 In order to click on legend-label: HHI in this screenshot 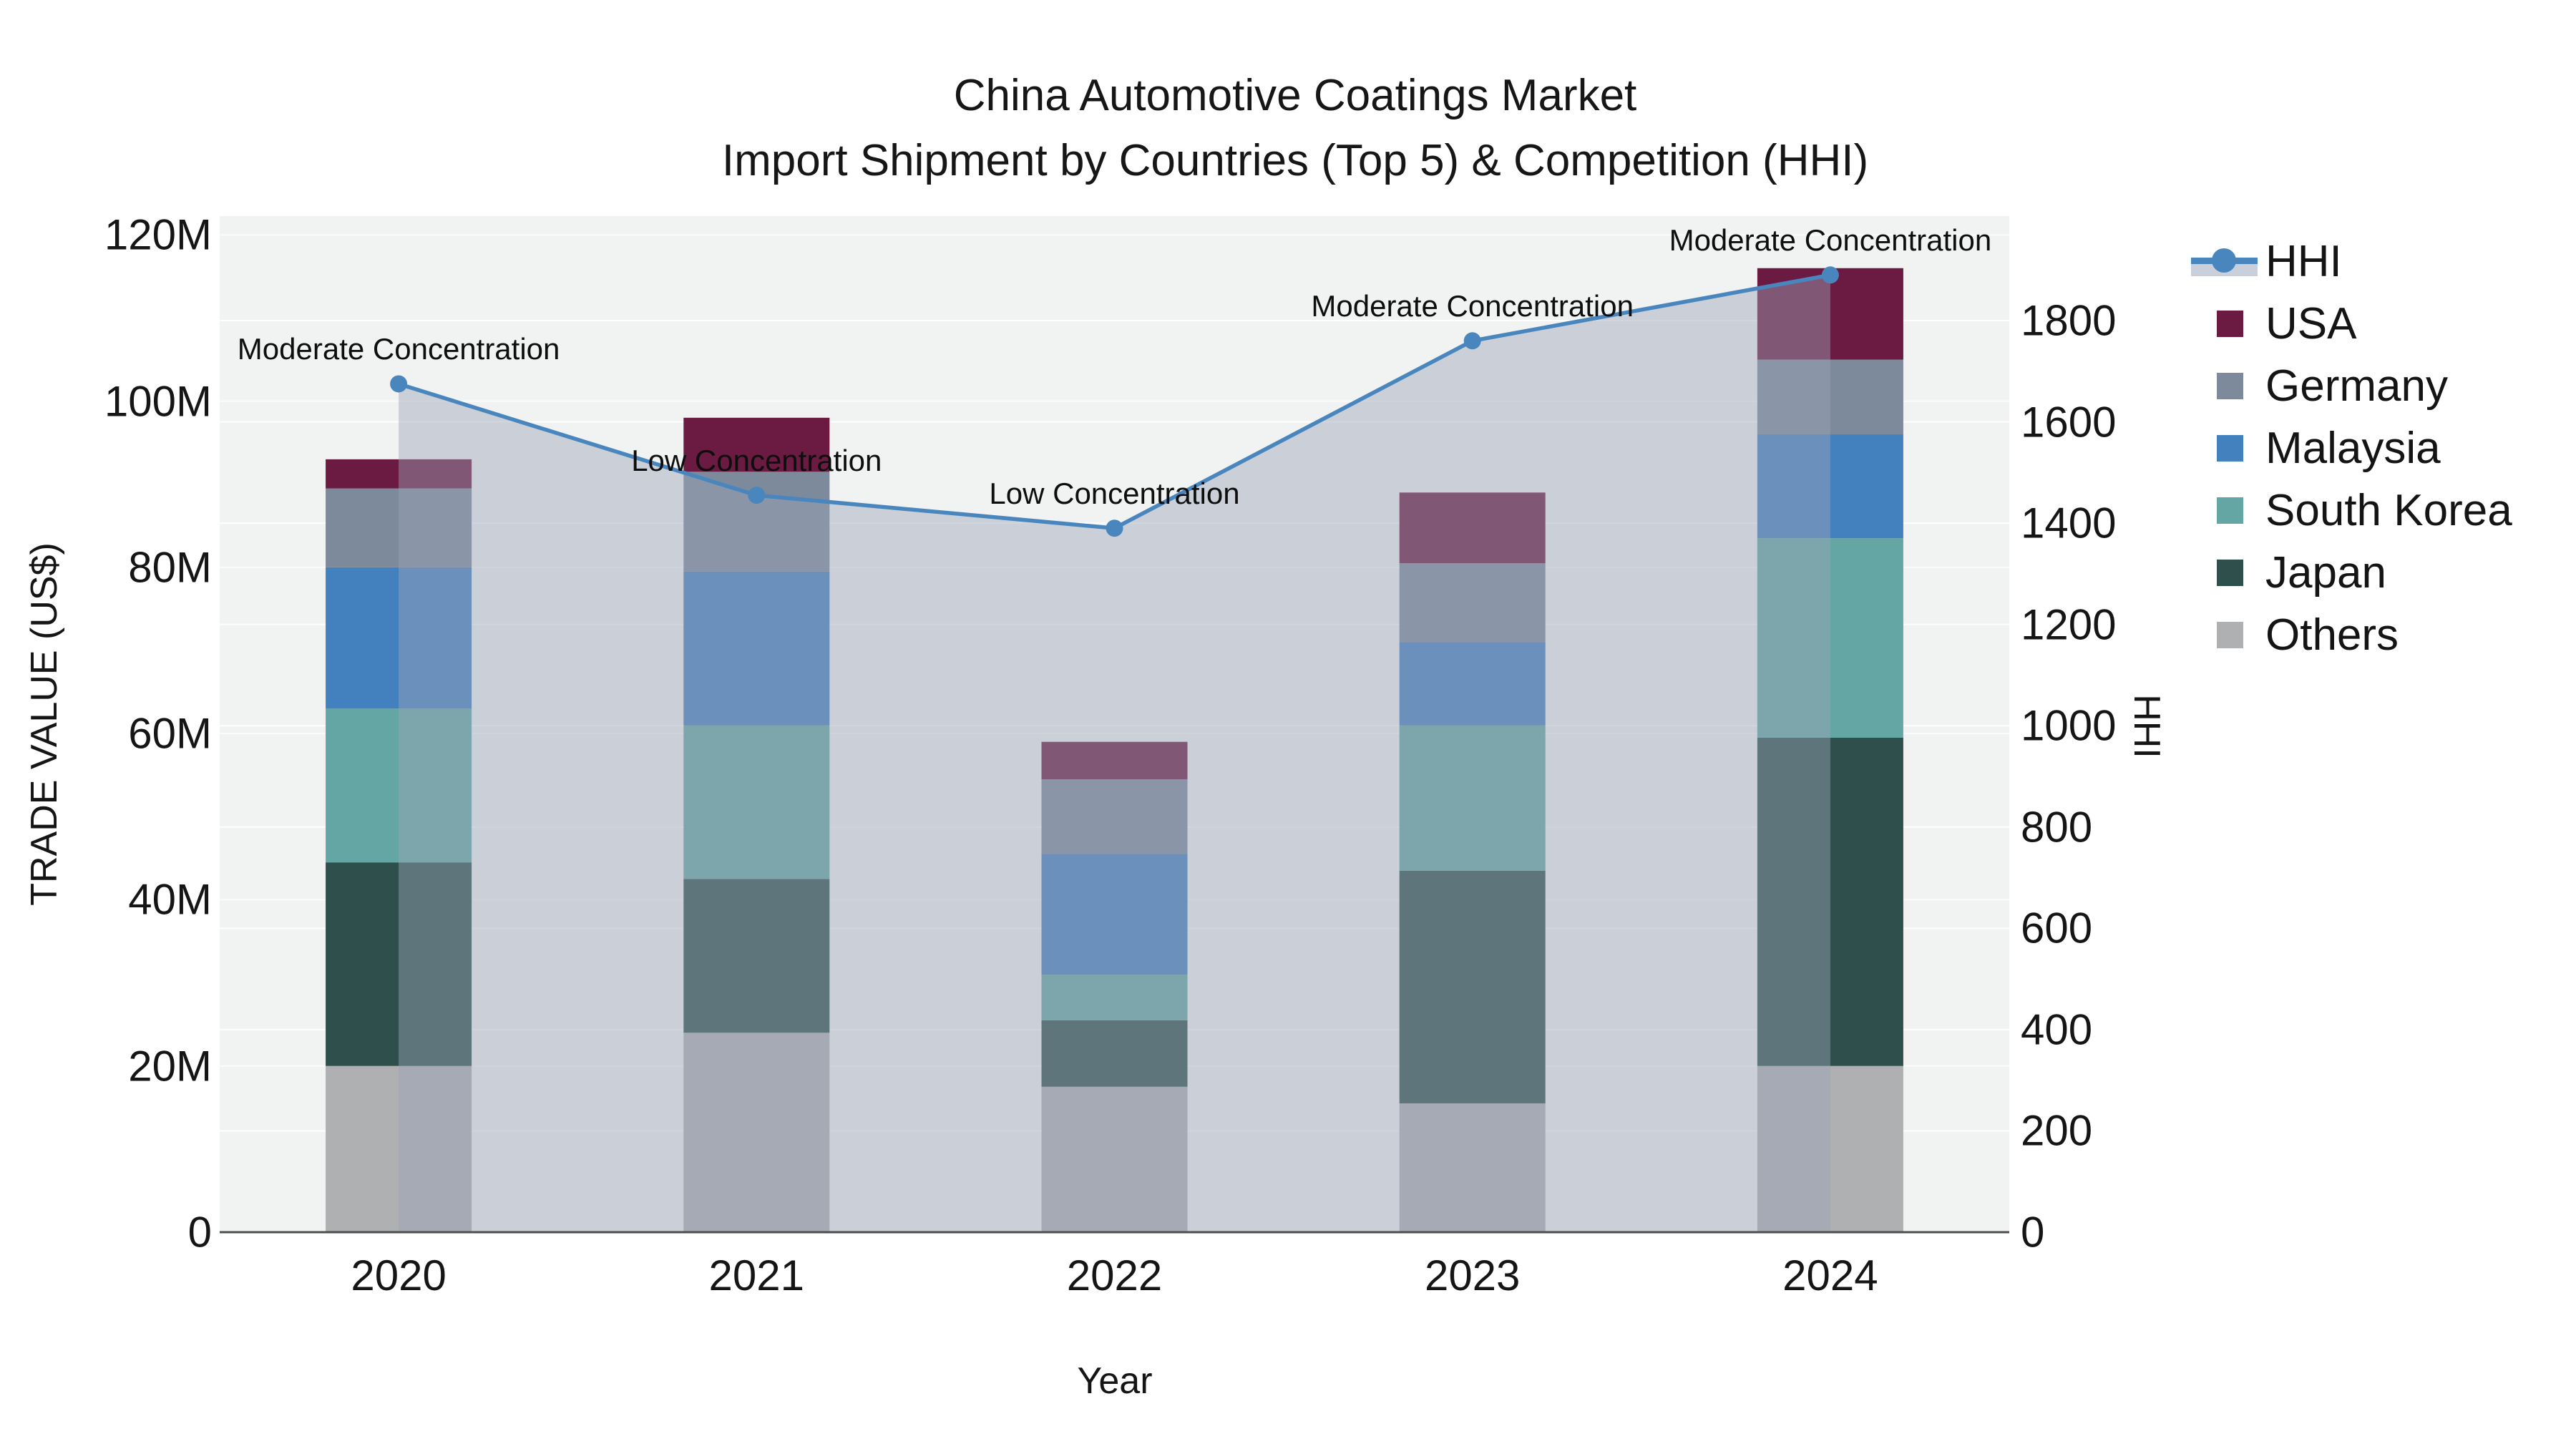, I will do `click(2303, 261)`.